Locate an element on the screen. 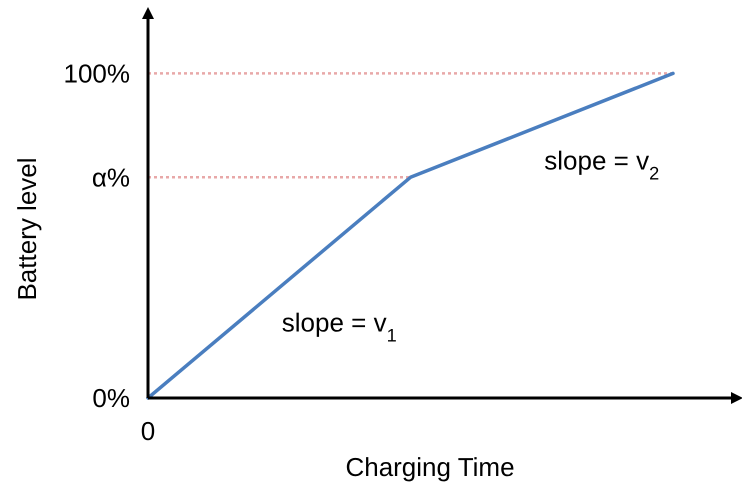 The image size is (742, 485). x-axis-title: Charging Time is located at coordinates (430, 467).